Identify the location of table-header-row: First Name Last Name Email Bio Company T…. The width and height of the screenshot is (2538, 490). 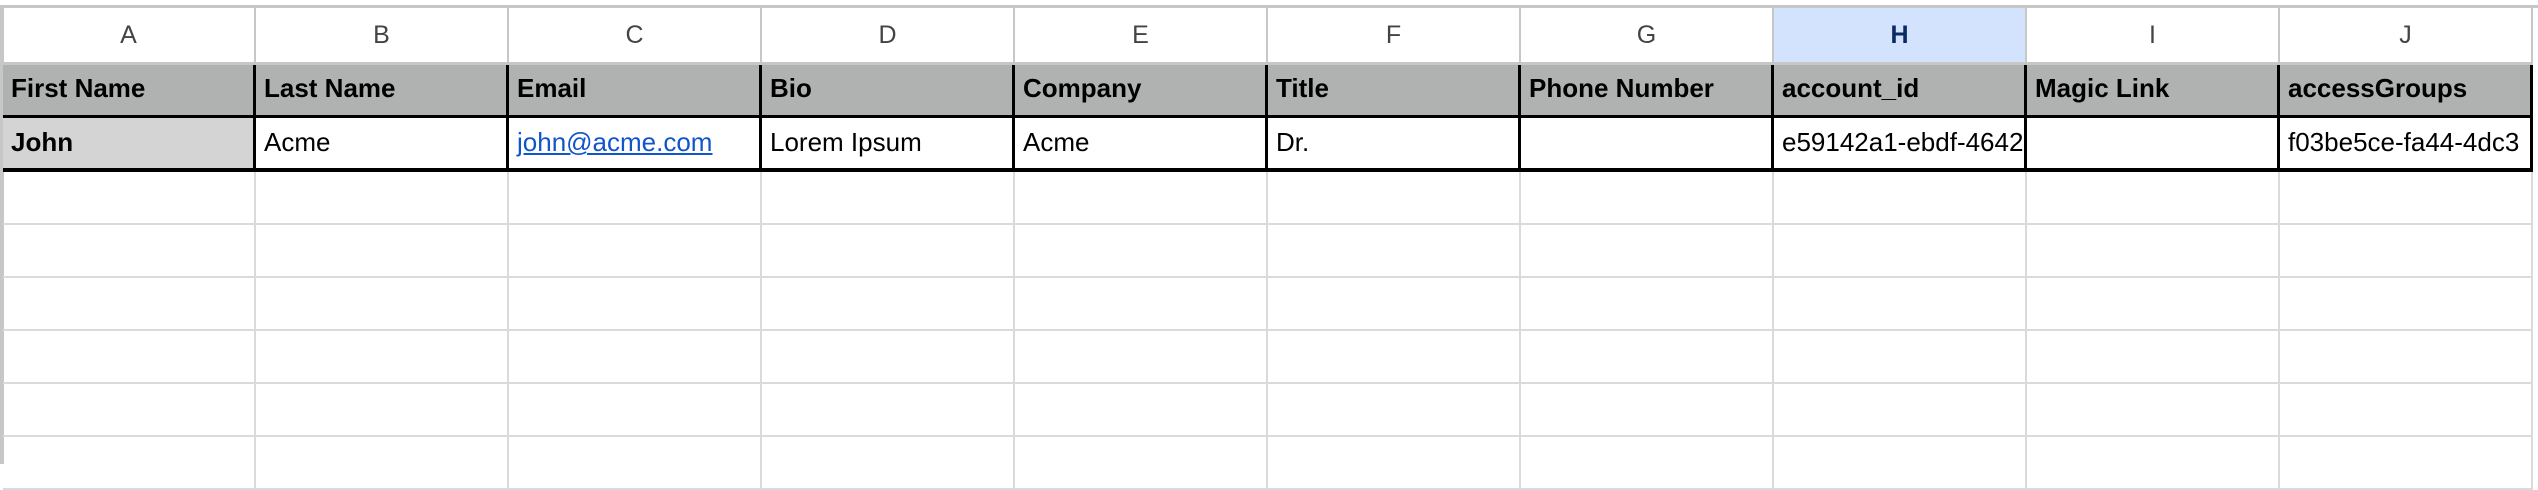
(1268, 91).